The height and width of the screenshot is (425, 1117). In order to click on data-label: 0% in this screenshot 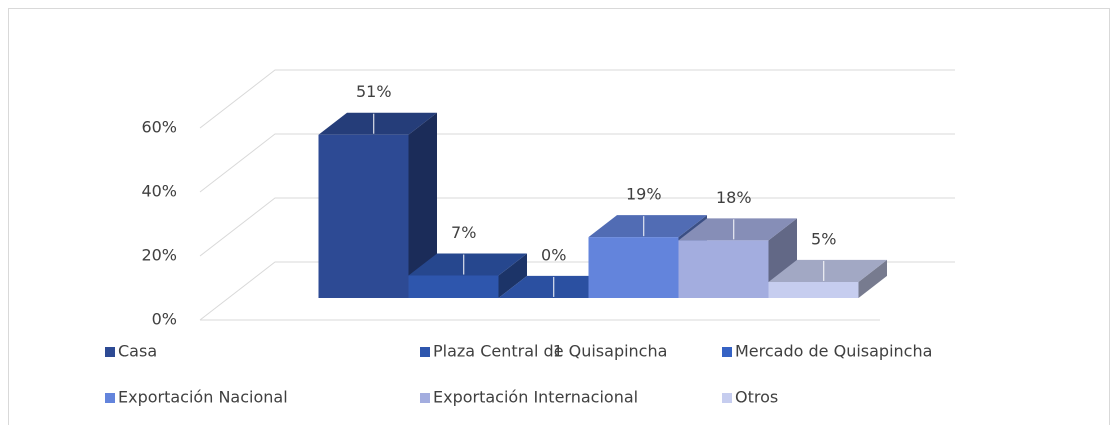, I will do `click(553, 254)`.